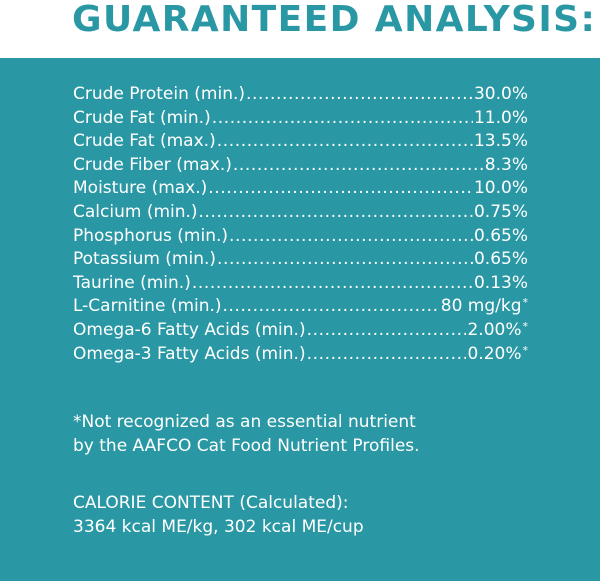 The height and width of the screenshot is (581, 600). I want to click on analysis-row: Calcium (min.) 0.75%, so click(300, 213).